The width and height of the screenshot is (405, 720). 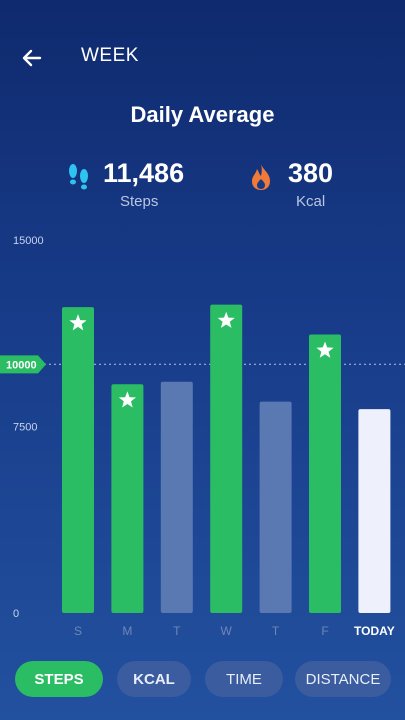 I want to click on steps-value: 11,486, so click(x=143, y=173).